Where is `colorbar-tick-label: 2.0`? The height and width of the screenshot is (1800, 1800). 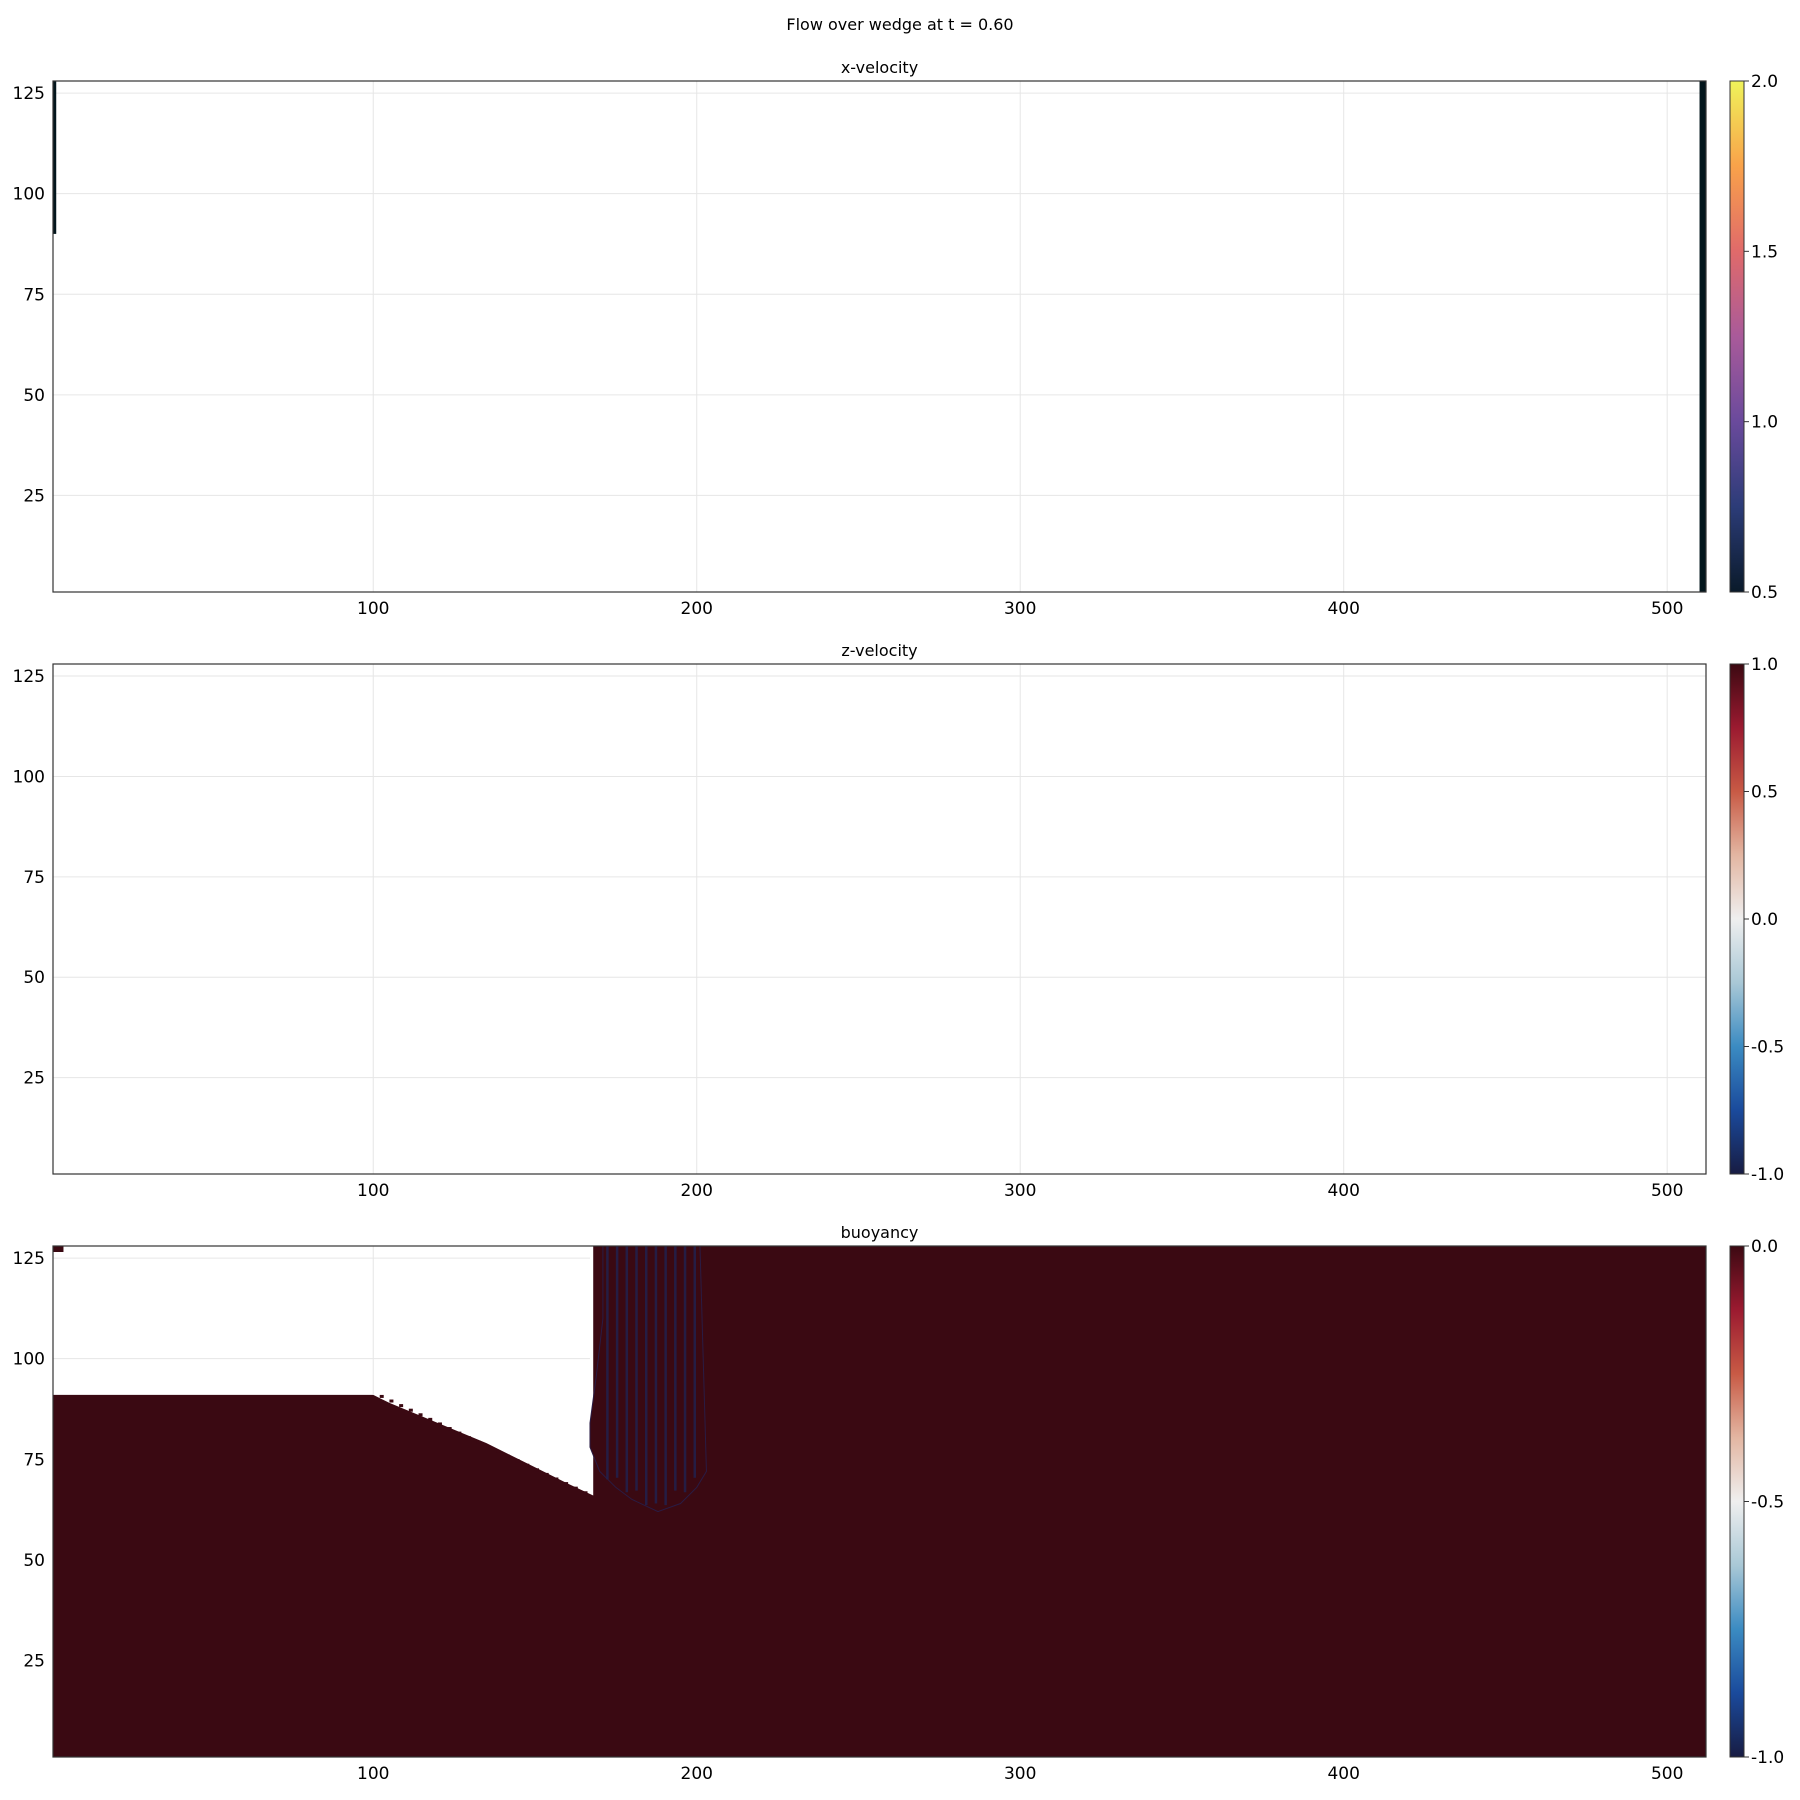
colorbar-tick-label: 2.0 is located at coordinates (1764, 82).